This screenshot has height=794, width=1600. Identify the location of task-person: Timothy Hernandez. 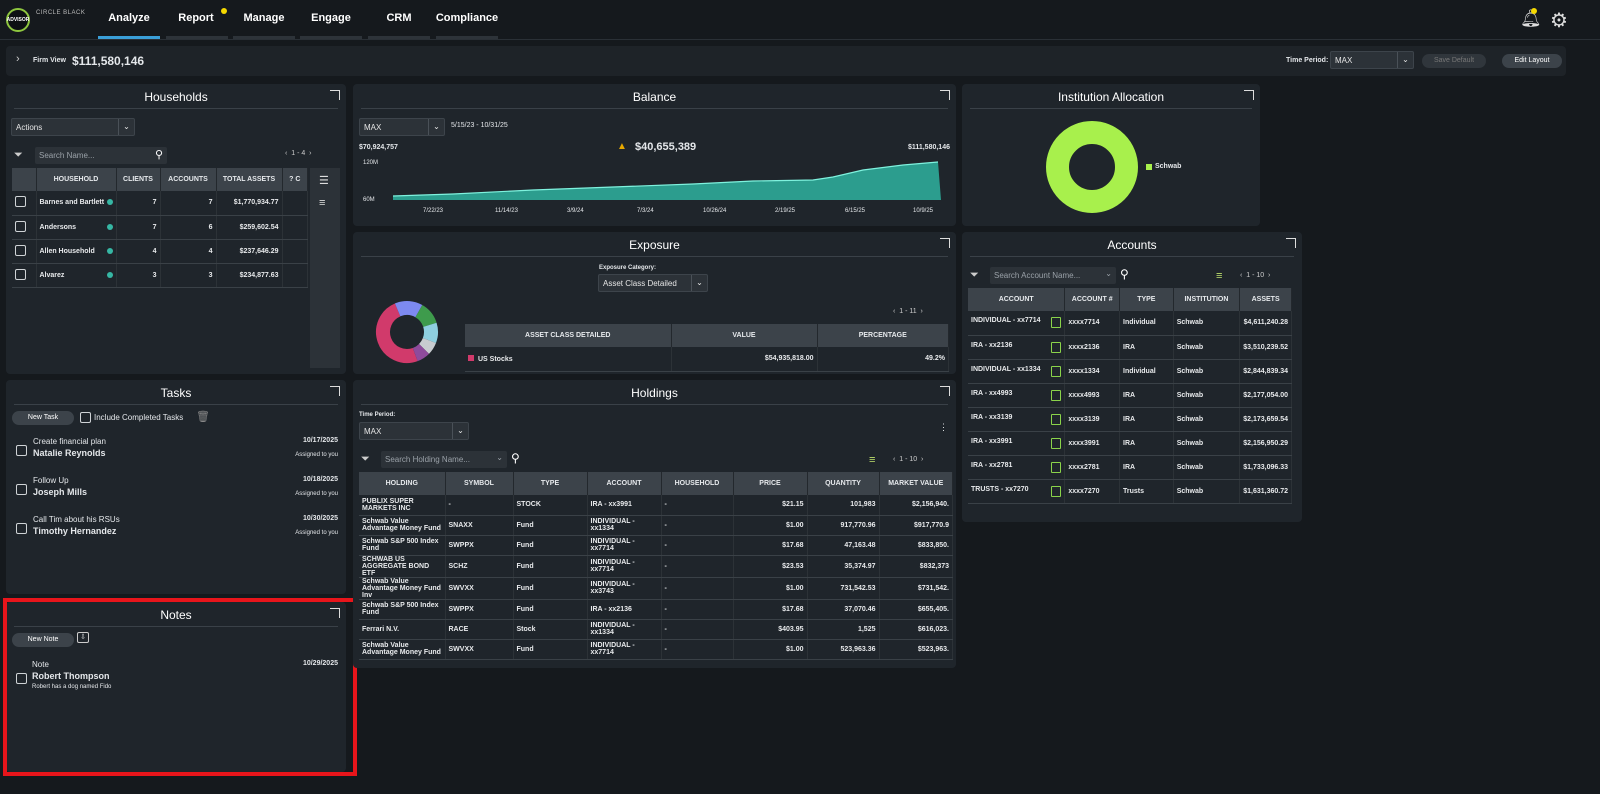
(75, 531).